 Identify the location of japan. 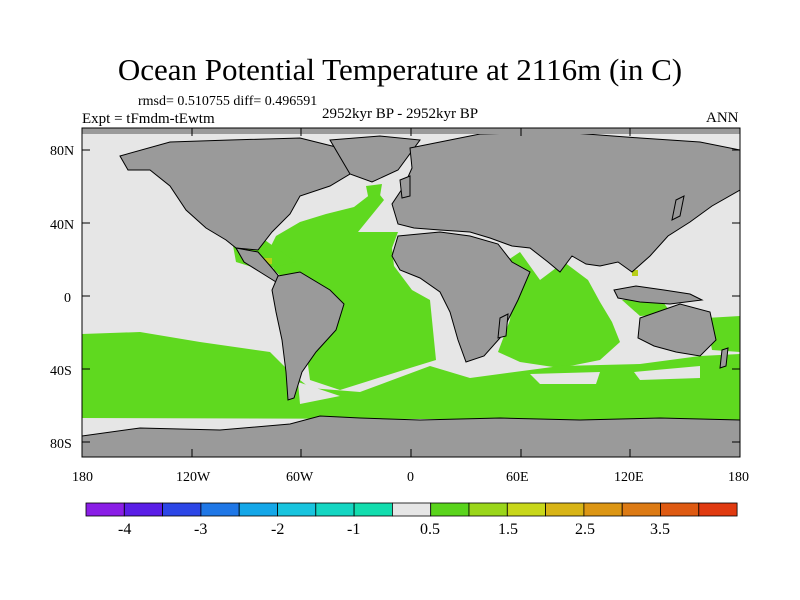
(678, 208).